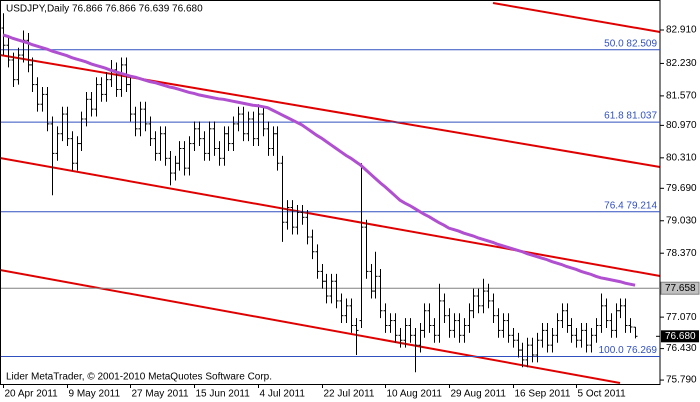 Image resolution: width=700 pixels, height=402 pixels. I want to click on y-tick-label: 79.030, so click(681, 220).